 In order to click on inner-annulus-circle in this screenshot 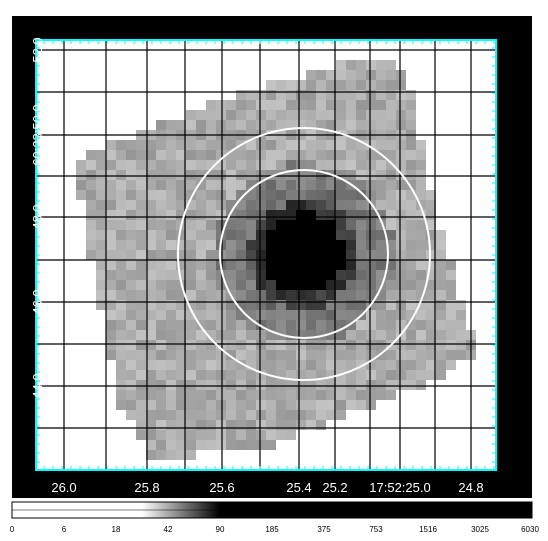, I will do `click(304, 254)`.